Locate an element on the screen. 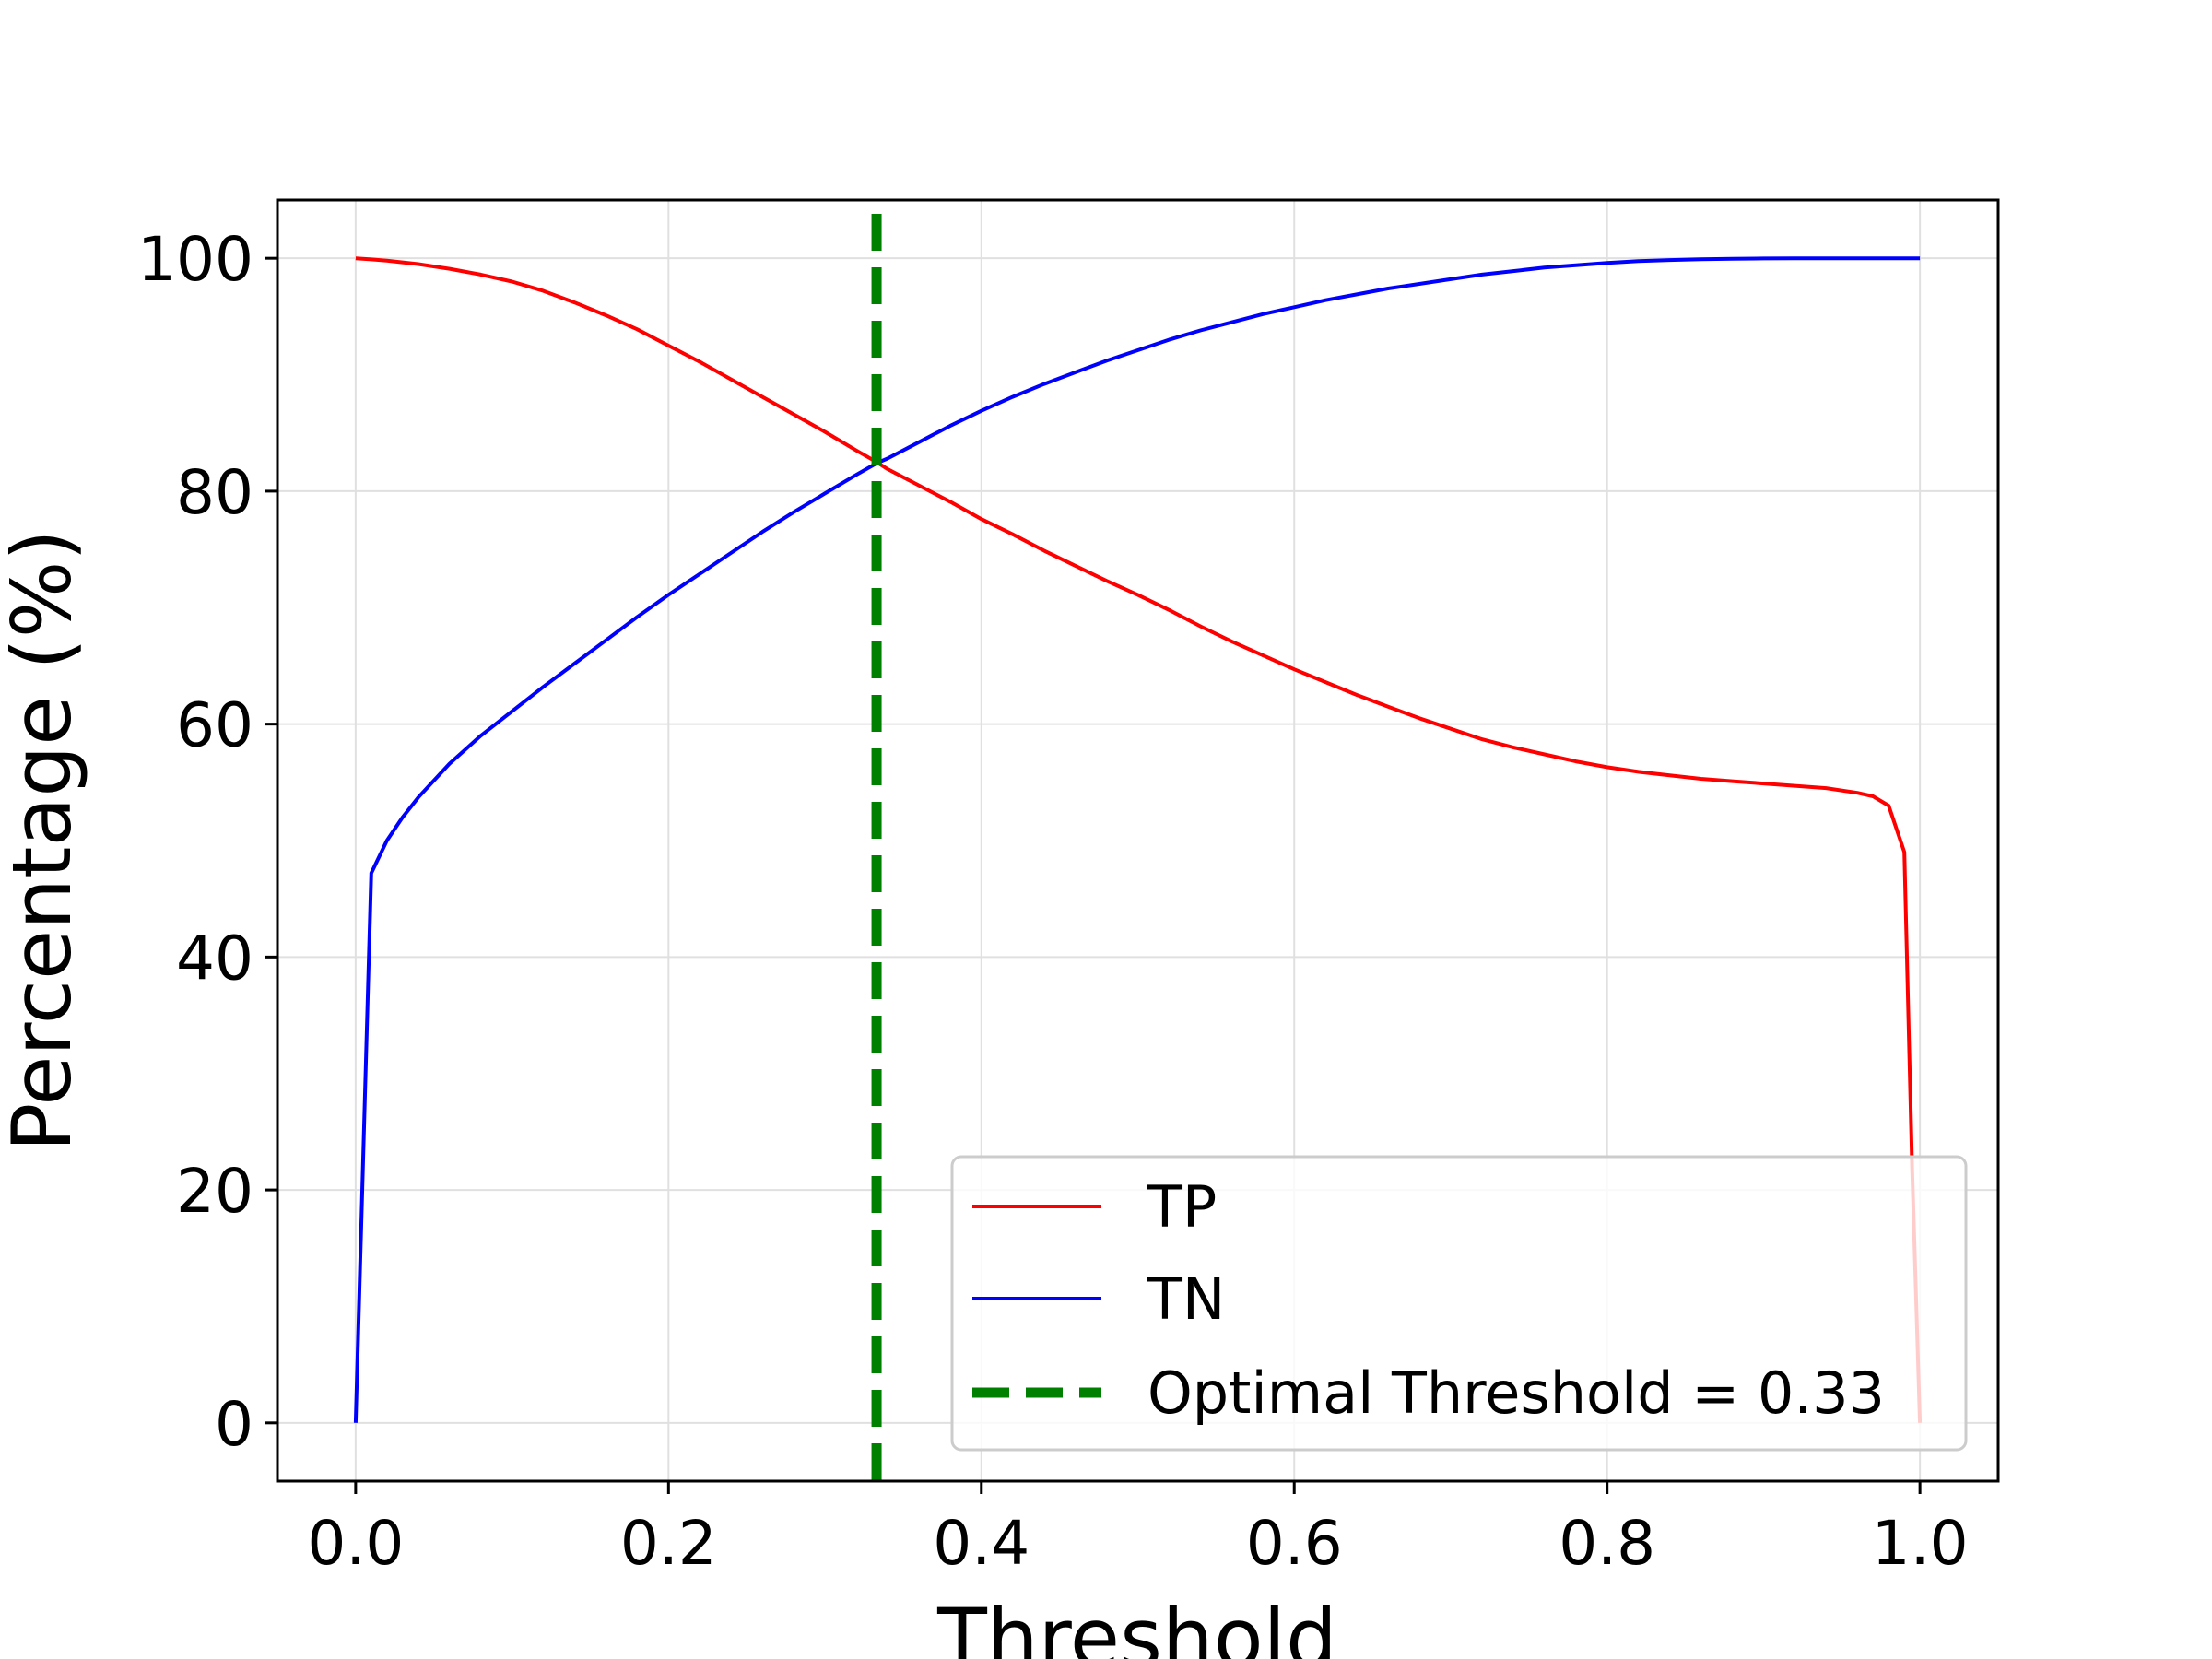  legend-label-tn: TN is located at coordinates (1186, 1299).